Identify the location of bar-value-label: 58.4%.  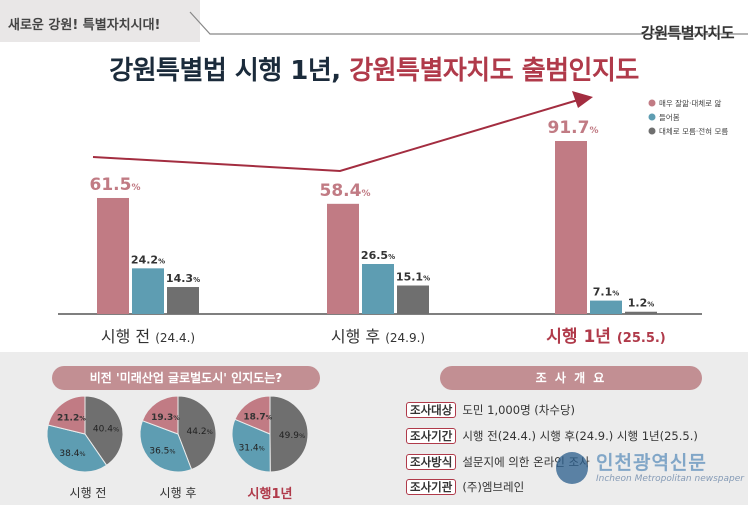
(345, 191).